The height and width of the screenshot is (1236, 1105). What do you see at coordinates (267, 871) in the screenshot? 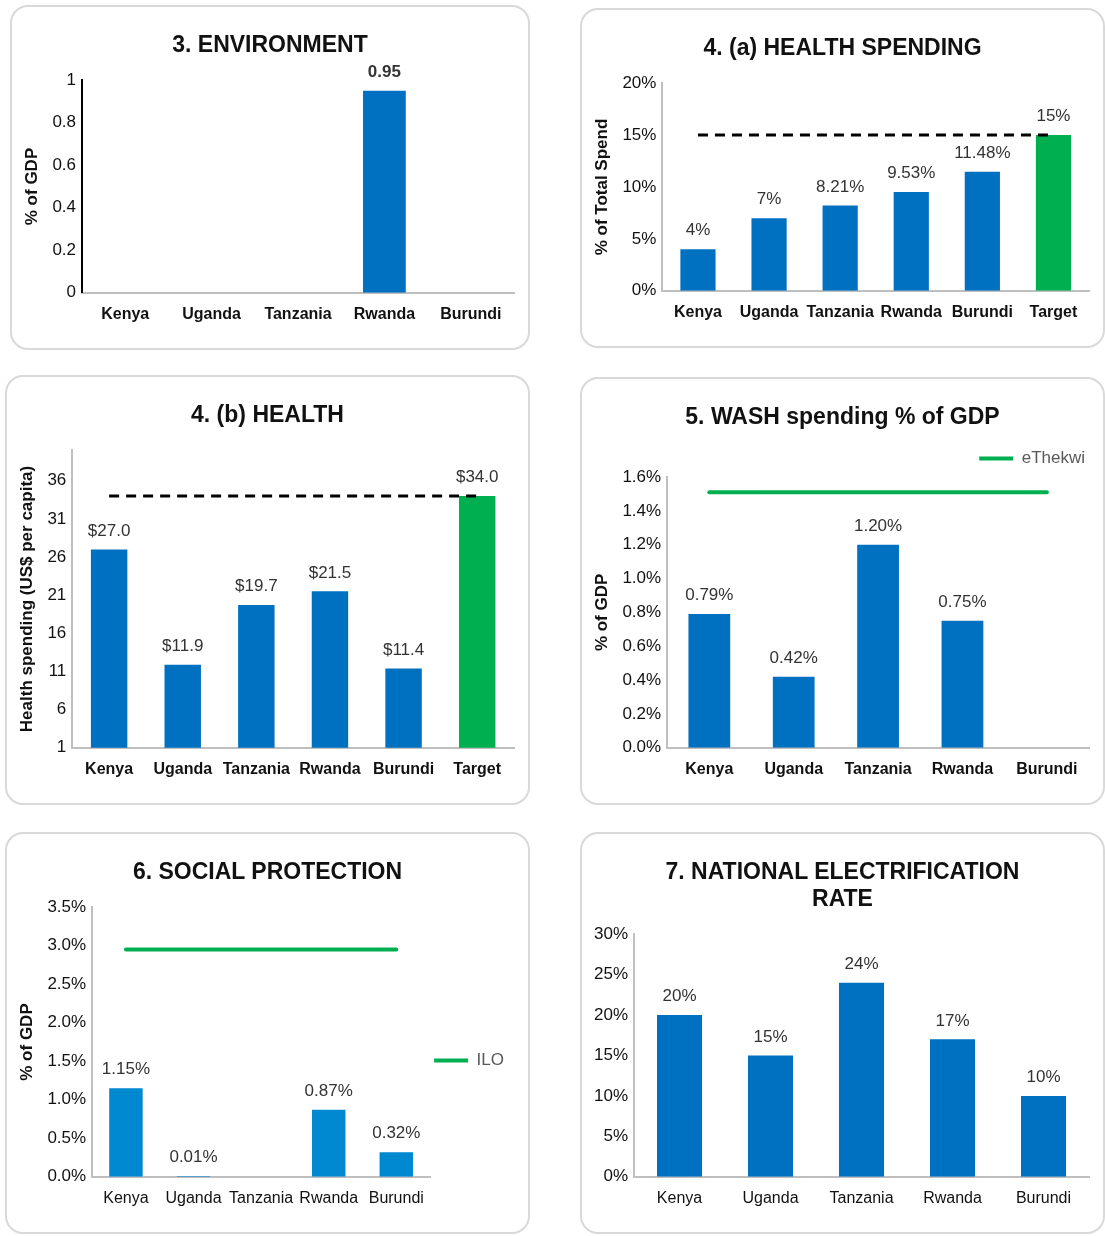
I see `chart-title: 6. SOCIAL PROTECTION` at bounding box center [267, 871].